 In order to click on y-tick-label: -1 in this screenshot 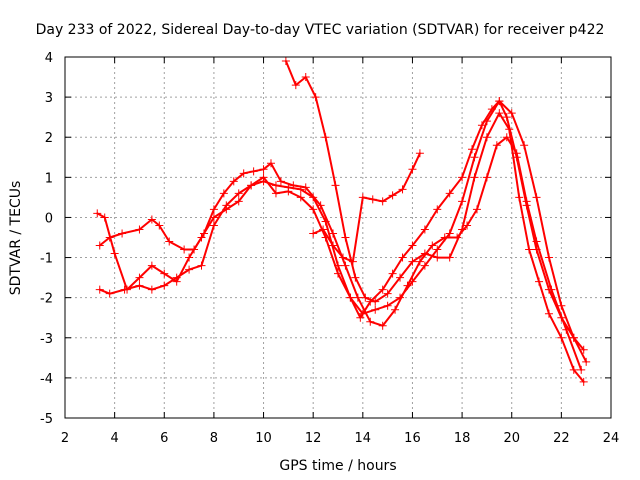, I will do `click(46, 259)`.